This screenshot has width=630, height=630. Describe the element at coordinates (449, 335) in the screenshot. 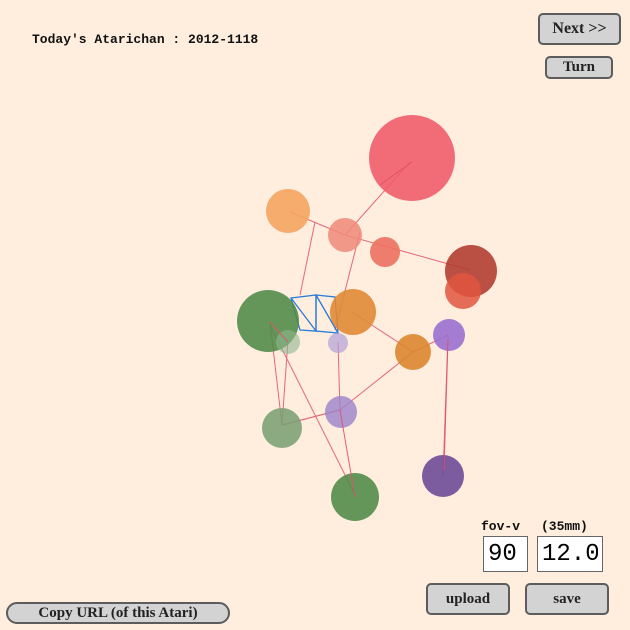

I see `sphere-violet` at that location.